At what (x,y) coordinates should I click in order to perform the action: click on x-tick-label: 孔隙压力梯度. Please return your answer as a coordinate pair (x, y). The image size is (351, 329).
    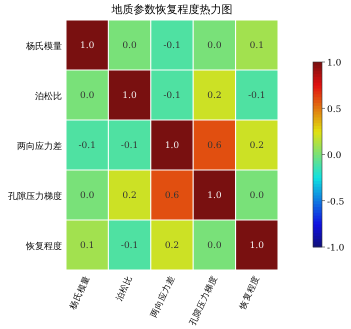
    Looking at the image, I should click on (203, 301).